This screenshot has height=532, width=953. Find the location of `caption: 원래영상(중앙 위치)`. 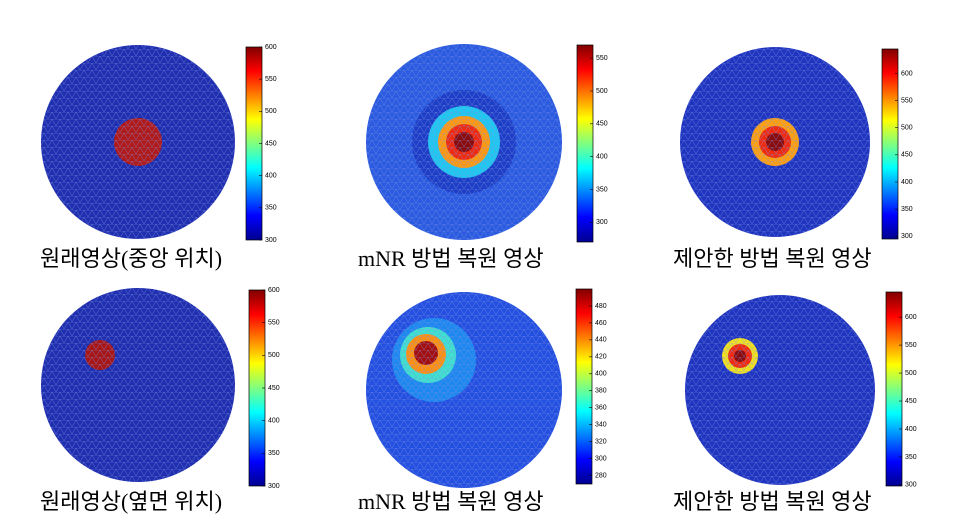

caption: 원래영상(중앙 위치) is located at coordinates (131, 258).